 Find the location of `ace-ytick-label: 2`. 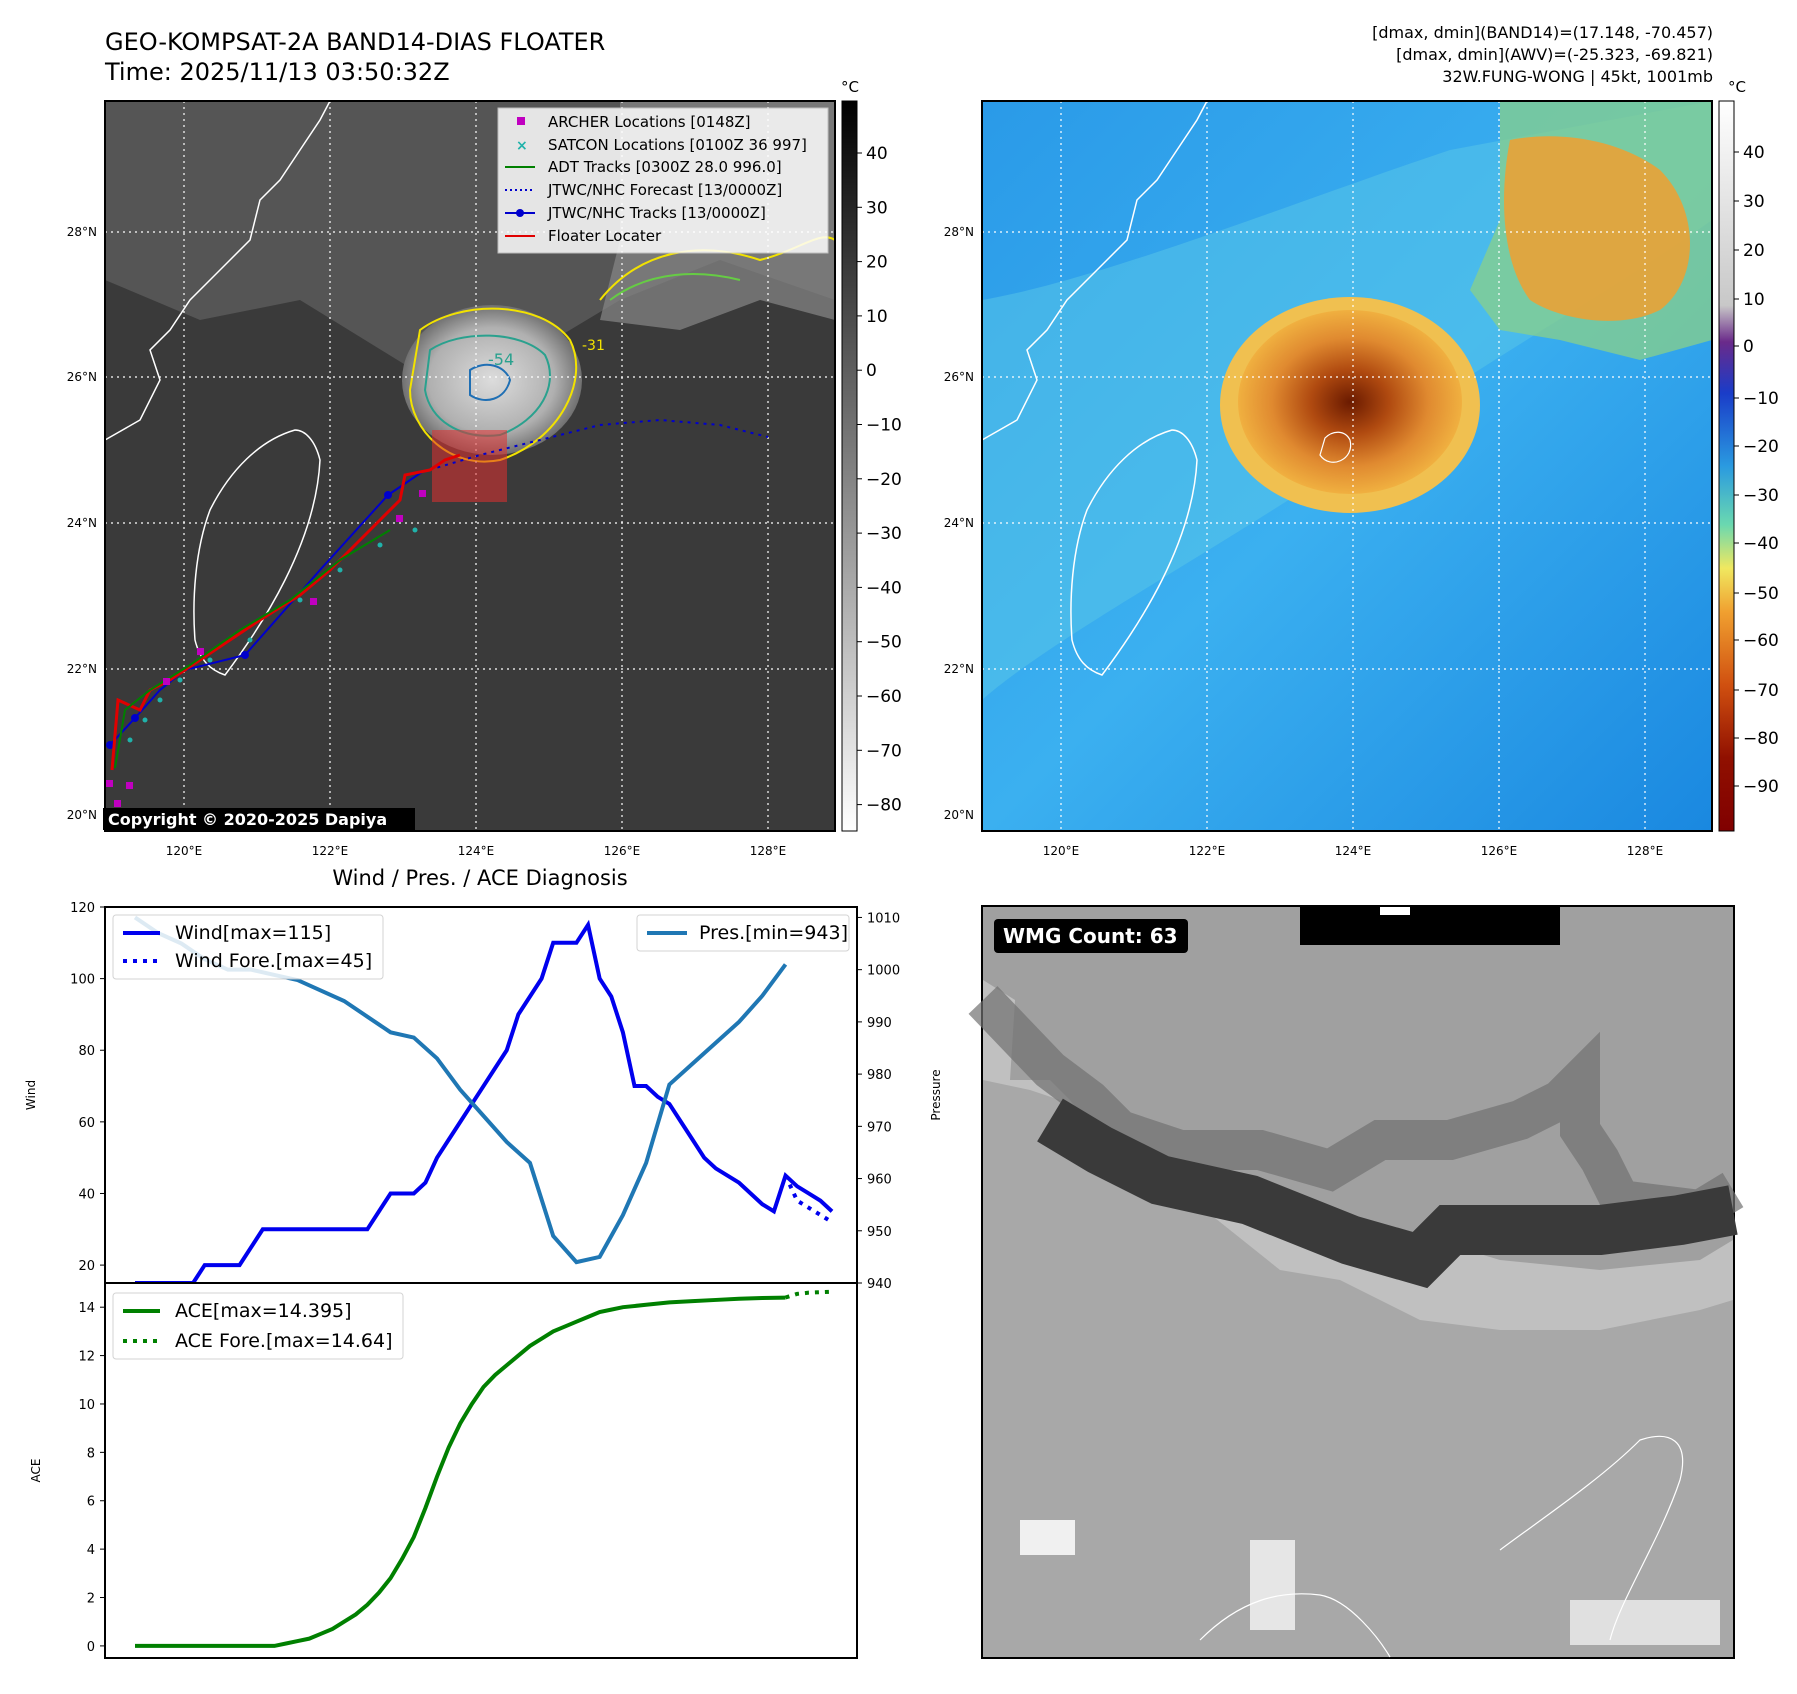

ace-ytick-label: 2 is located at coordinates (91, 1599).